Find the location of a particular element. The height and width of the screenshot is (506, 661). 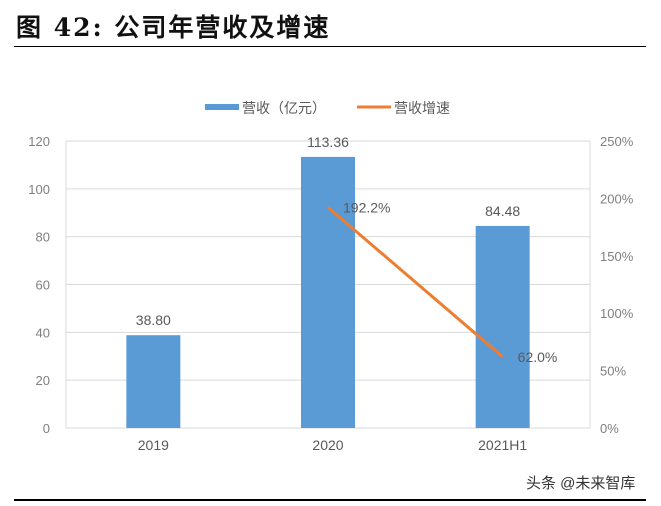

right-tick-label: 100% is located at coordinates (617, 313).